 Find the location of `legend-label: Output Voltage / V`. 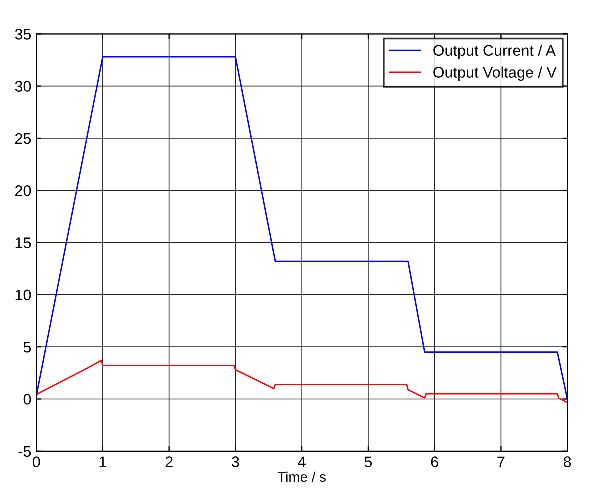

legend-label: Output Voltage / V is located at coordinates (495, 73).